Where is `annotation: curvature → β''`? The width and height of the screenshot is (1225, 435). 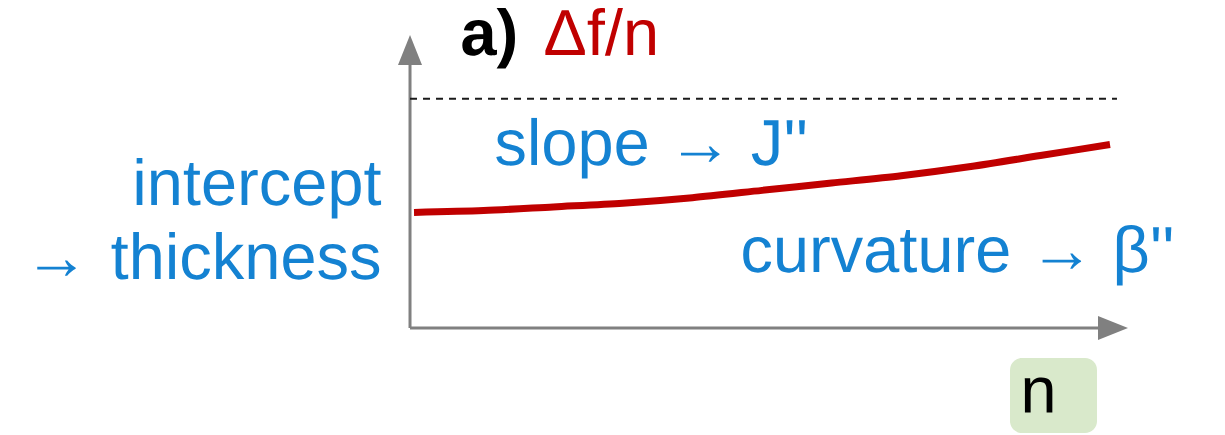
annotation: curvature → β'' is located at coordinates (957, 255).